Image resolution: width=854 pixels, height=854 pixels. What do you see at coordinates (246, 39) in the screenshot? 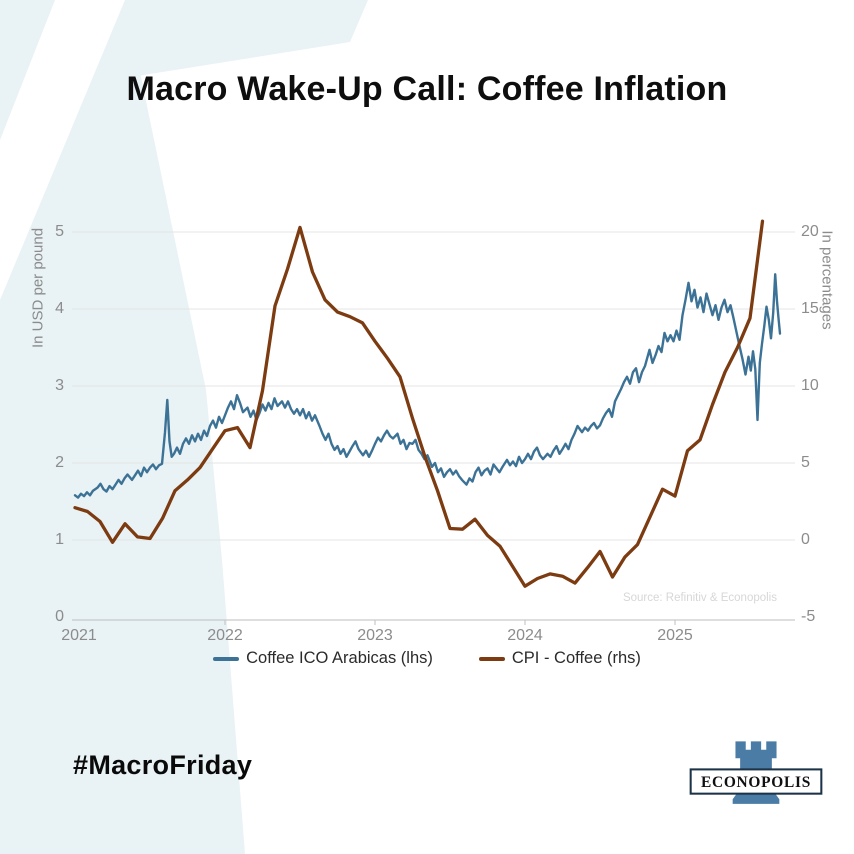
I see `background-ribbon-top-wedge` at bounding box center [246, 39].